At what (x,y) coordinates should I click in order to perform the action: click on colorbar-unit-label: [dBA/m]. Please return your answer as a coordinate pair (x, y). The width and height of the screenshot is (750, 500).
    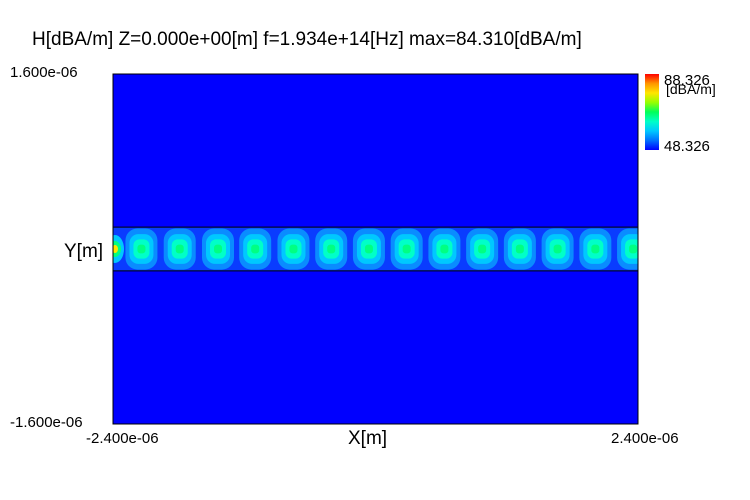
    Looking at the image, I should click on (691, 89).